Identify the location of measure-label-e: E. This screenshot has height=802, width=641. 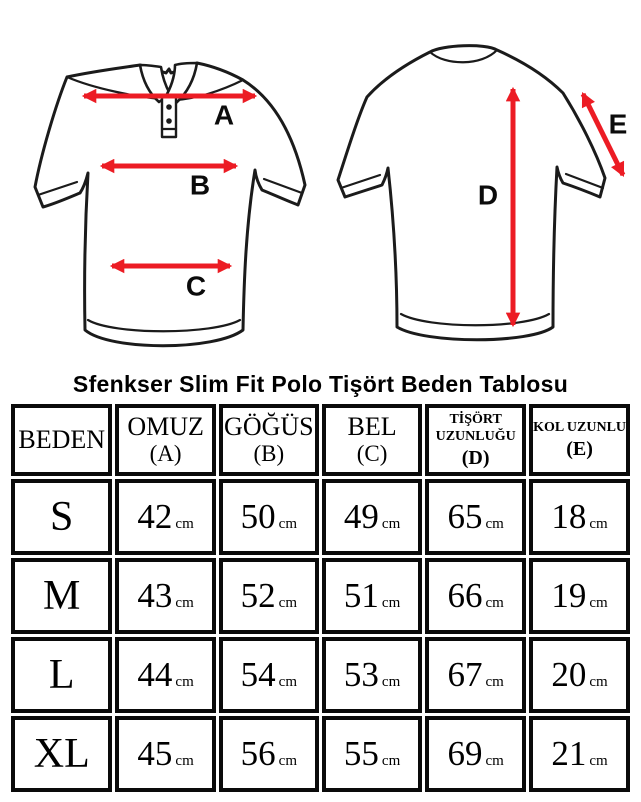
(618, 123).